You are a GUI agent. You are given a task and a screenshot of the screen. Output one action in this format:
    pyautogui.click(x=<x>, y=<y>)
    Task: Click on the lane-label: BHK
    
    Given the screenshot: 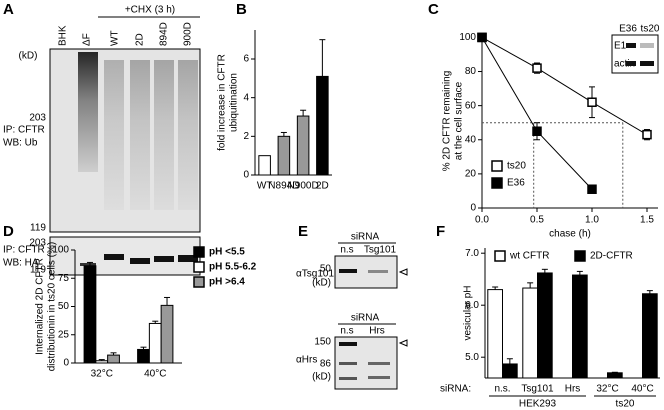 What is the action you would take?
    pyautogui.click(x=63, y=35)
    